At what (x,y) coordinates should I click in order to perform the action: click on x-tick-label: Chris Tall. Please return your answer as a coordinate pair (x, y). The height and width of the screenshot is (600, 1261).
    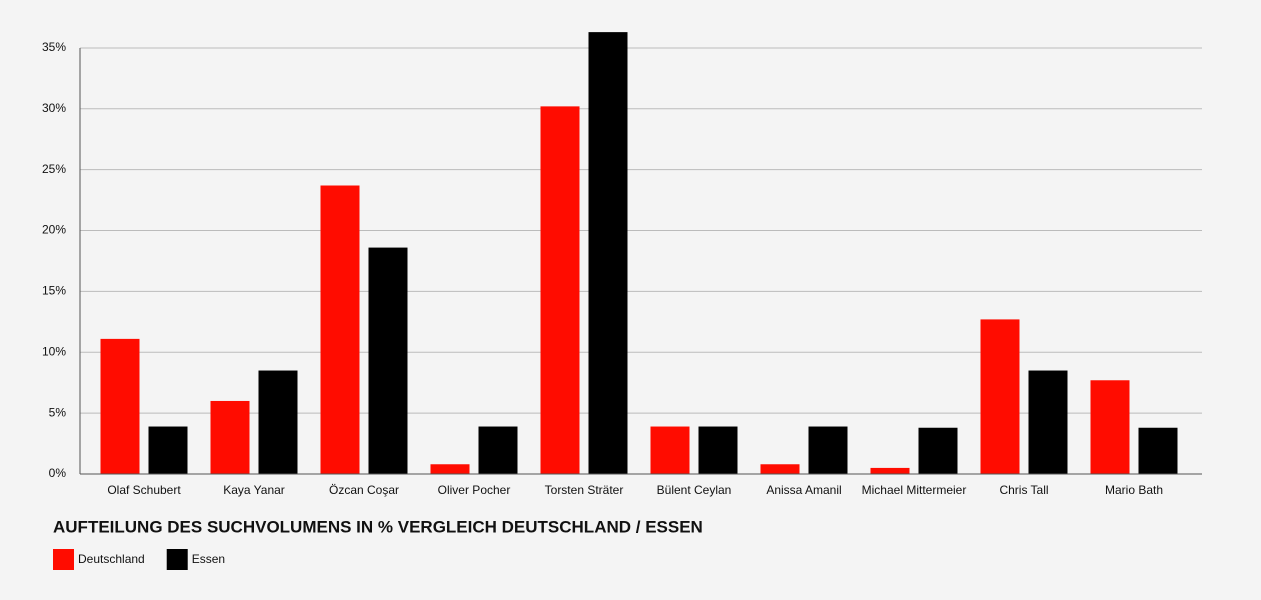
    Looking at the image, I should click on (1023, 490).